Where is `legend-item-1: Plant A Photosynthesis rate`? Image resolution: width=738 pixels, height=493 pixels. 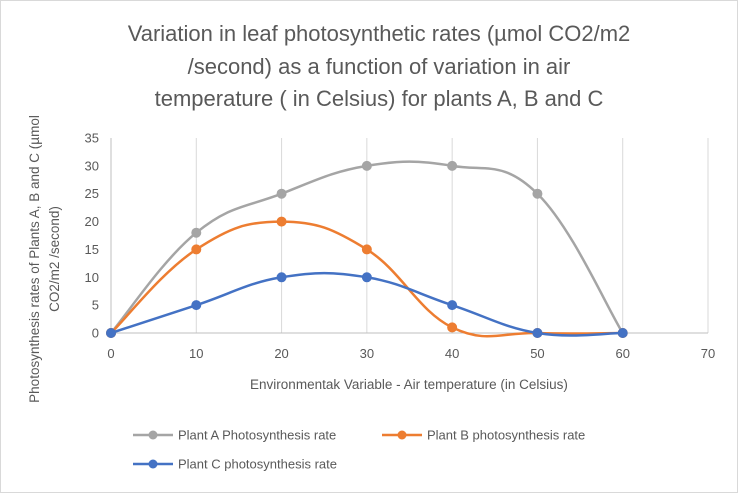 legend-item-1: Plant A Photosynthesis rate is located at coordinates (234, 435).